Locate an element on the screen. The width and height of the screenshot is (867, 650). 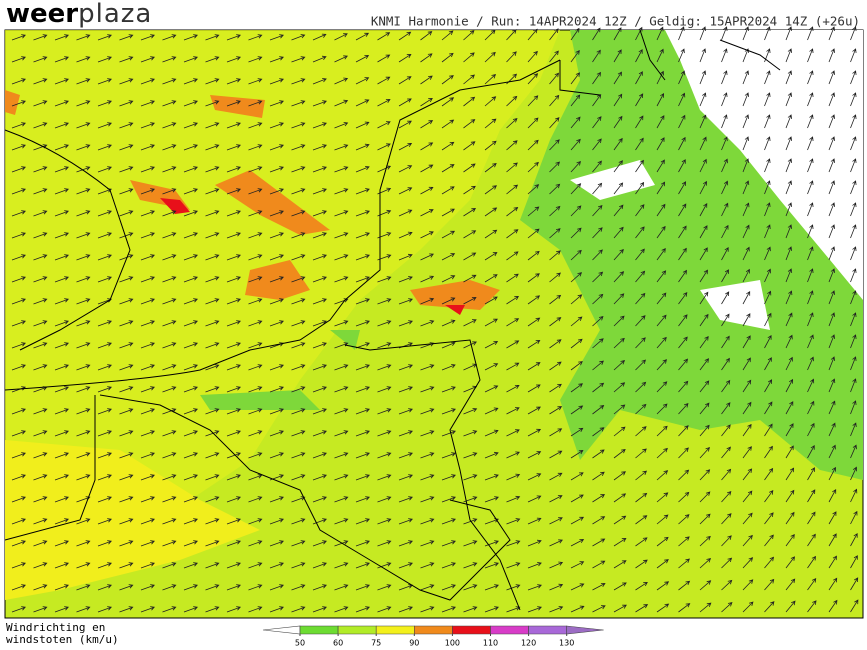
logo: weerplaza is located at coordinates (79, 14).